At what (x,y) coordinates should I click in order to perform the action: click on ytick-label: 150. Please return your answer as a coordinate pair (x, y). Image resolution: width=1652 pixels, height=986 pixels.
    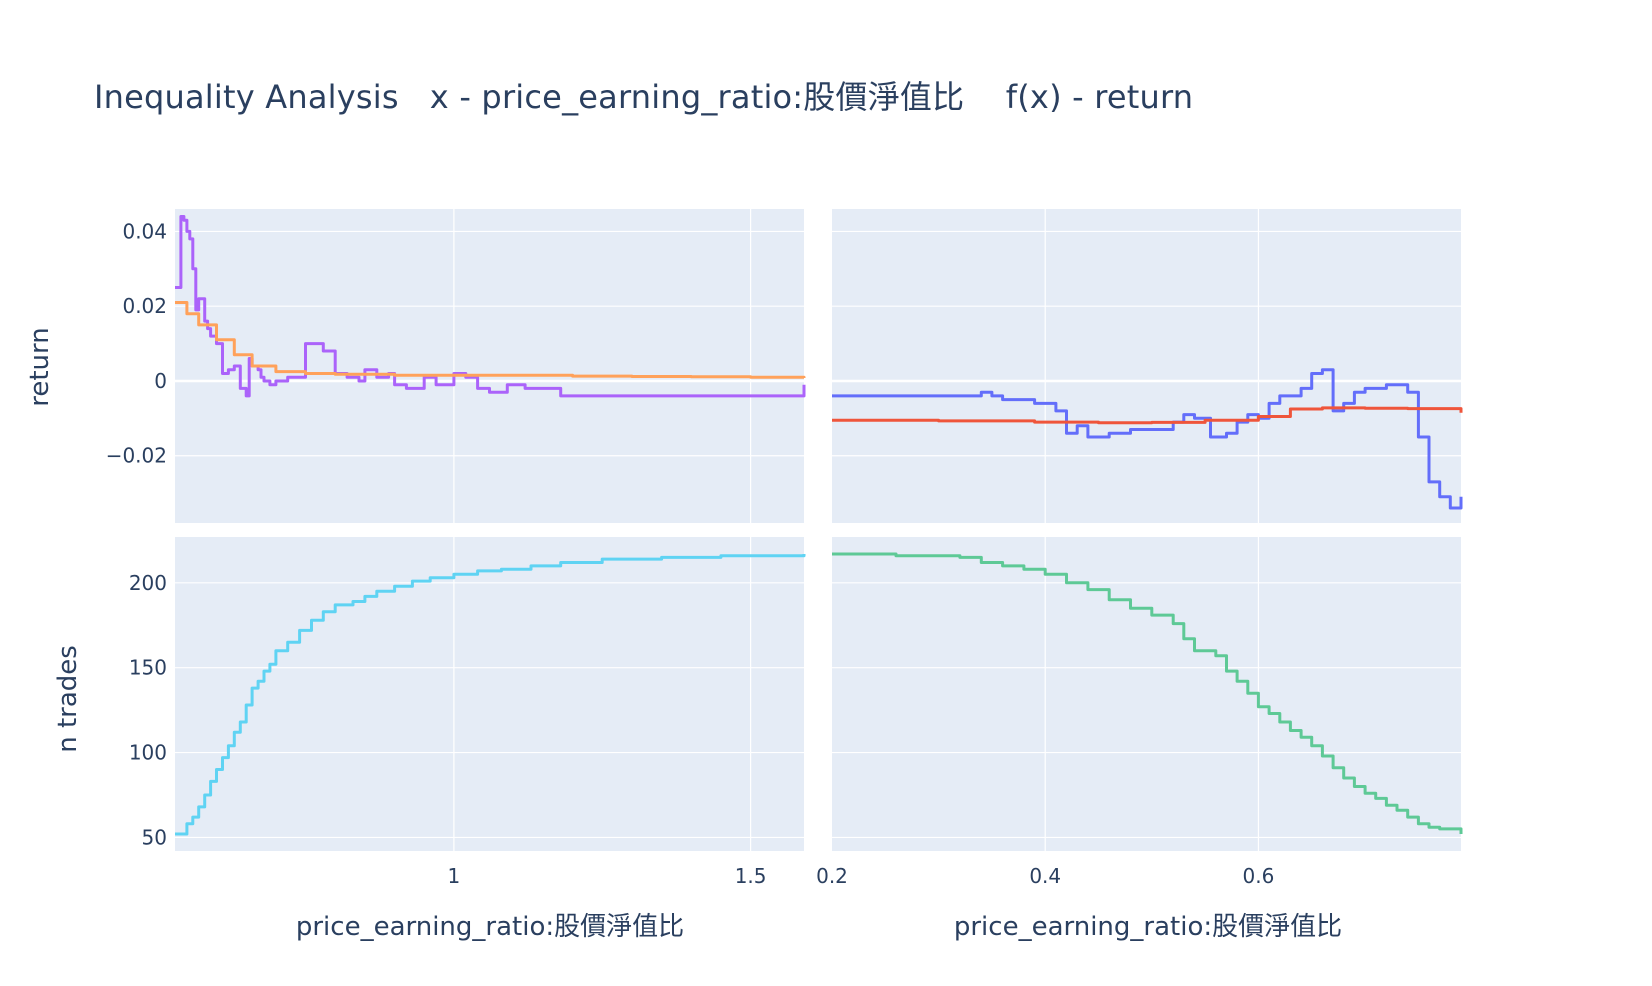
    Looking at the image, I should click on (148, 668).